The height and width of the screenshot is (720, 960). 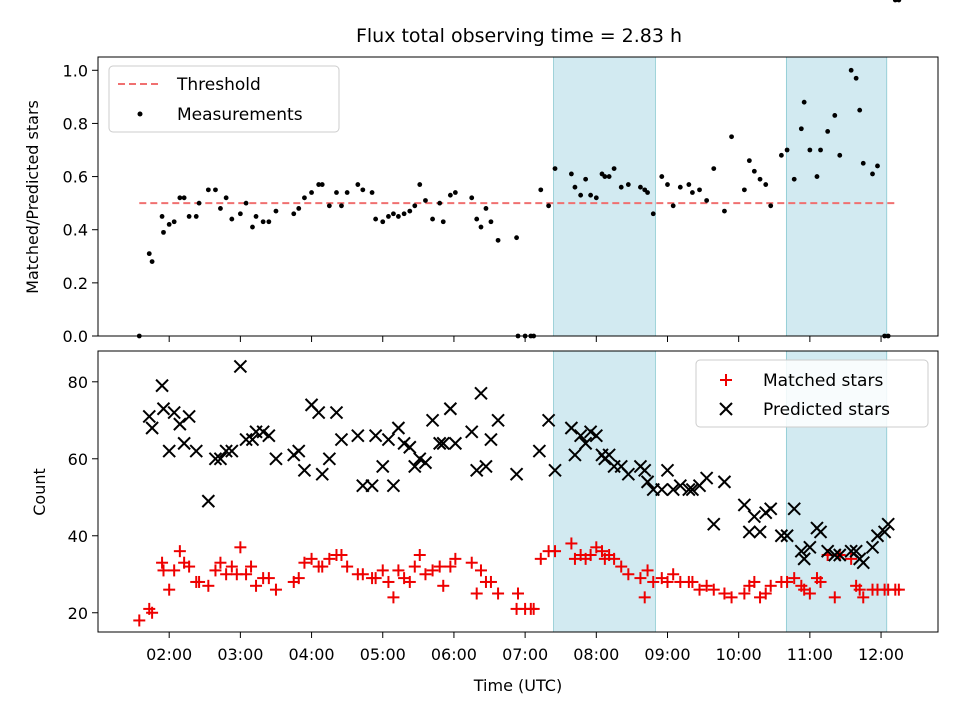 What do you see at coordinates (32, 197) in the screenshot?
I see `top-y-axis-label: Matched/Predicted stars` at bounding box center [32, 197].